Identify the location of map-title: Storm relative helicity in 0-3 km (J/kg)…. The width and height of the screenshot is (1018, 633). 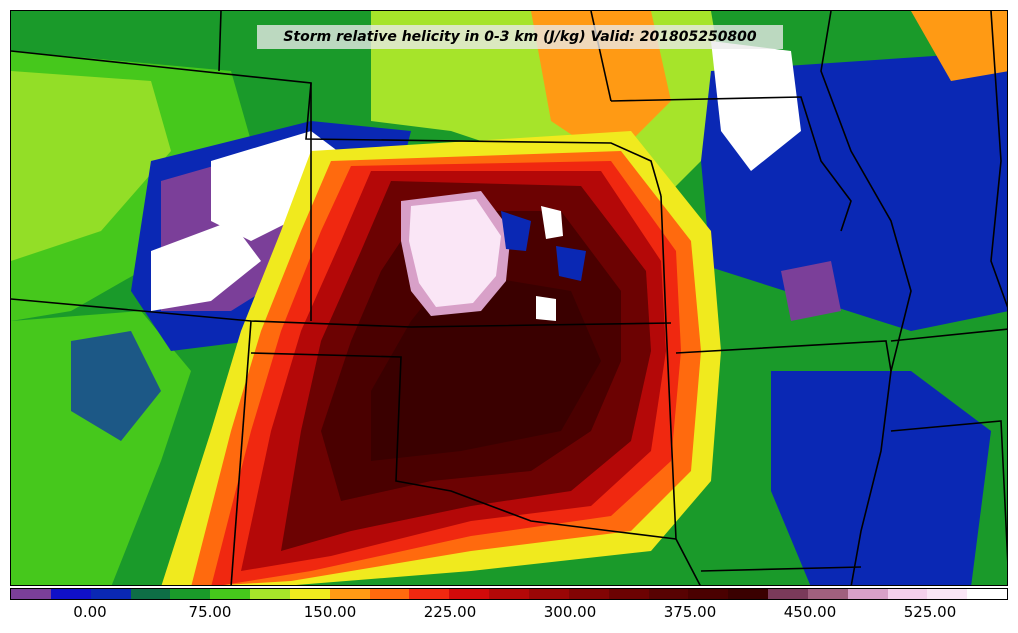
(520, 37).